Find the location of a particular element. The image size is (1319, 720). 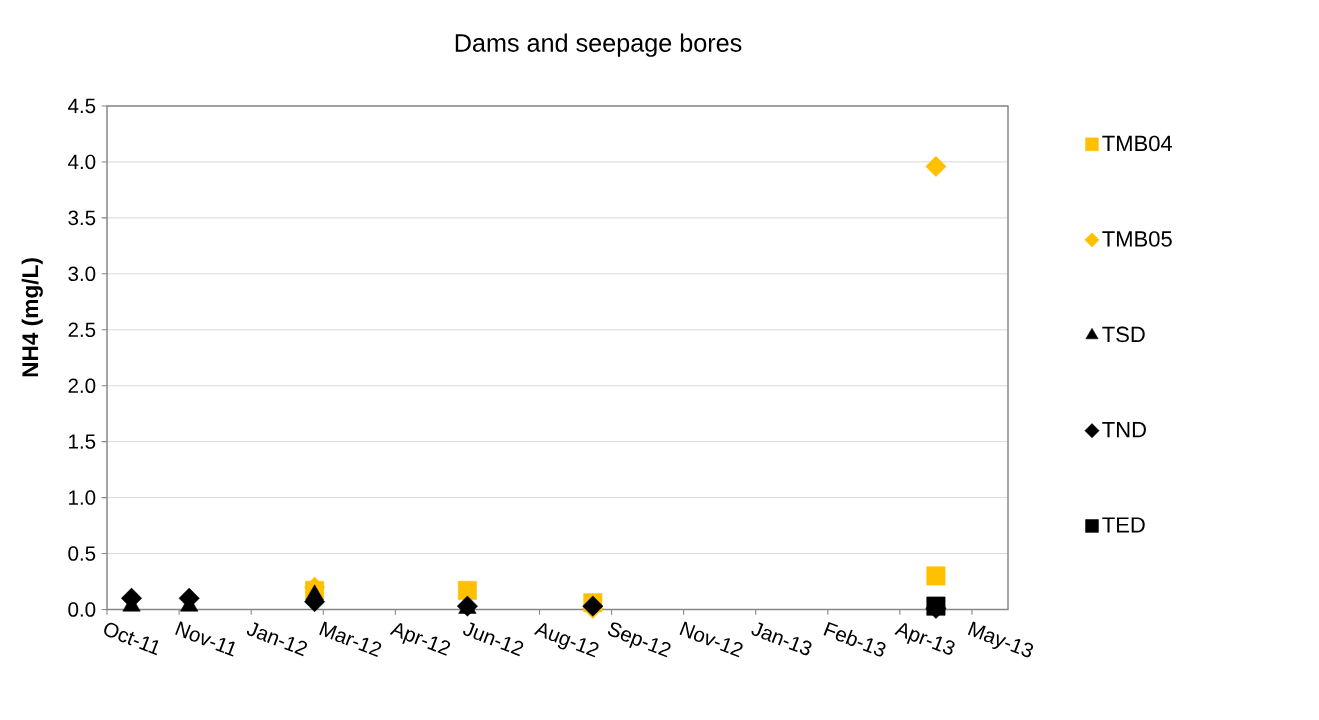

y-tick-label: 0.0 is located at coordinates (82, 609).